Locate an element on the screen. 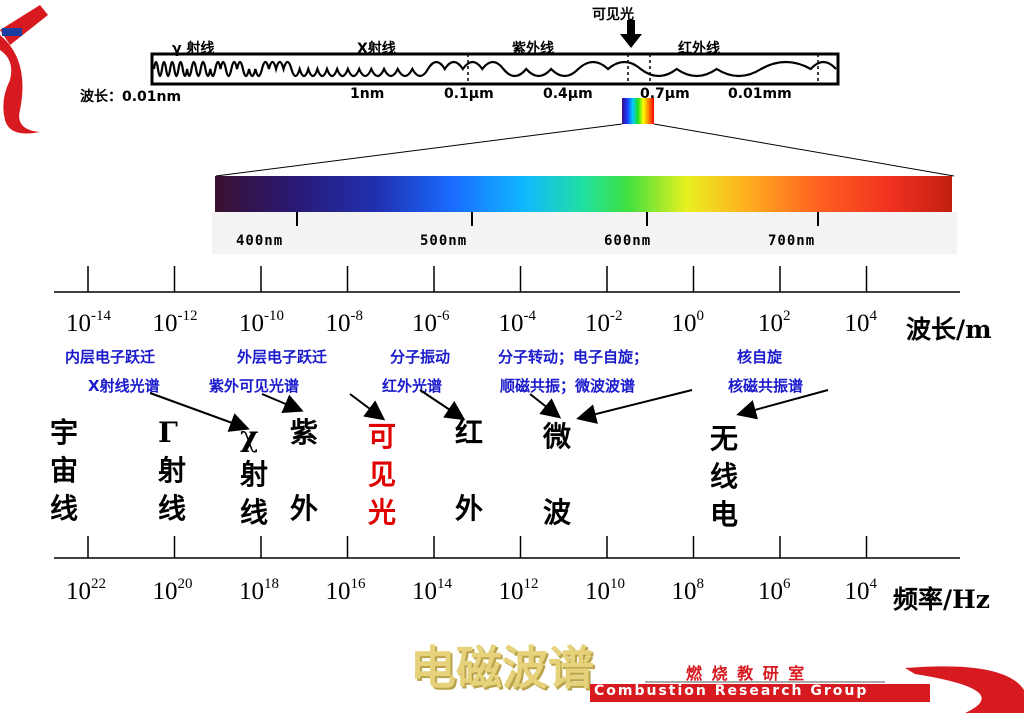  transition-molecular-vibration: 分子振动 is located at coordinates (420, 357).